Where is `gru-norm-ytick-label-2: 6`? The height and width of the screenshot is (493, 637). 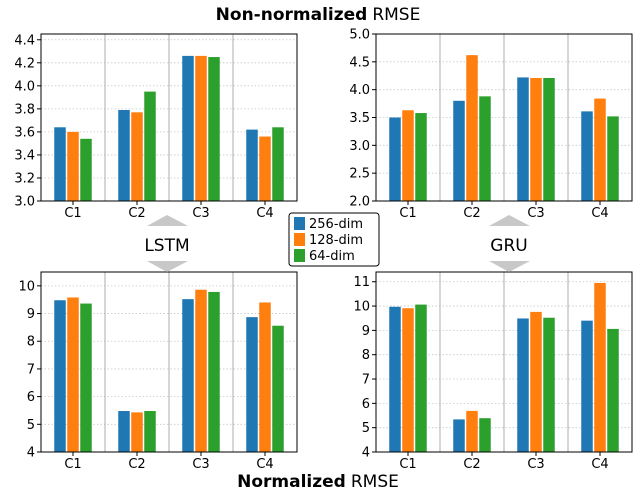 gru-norm-ytick-label-2: 6 is located at coordinates (366, 404).